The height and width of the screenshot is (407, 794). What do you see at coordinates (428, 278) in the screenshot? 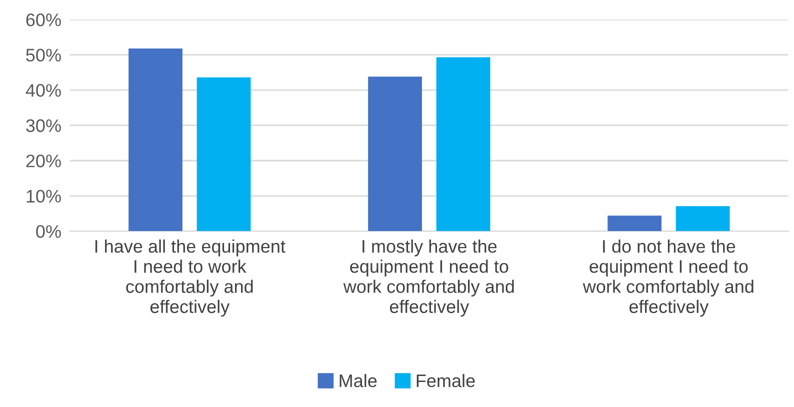
I see `x-tick-label: I mostly have the equipment I need to work comfortably and effectively` at bounding box center [428, 278].